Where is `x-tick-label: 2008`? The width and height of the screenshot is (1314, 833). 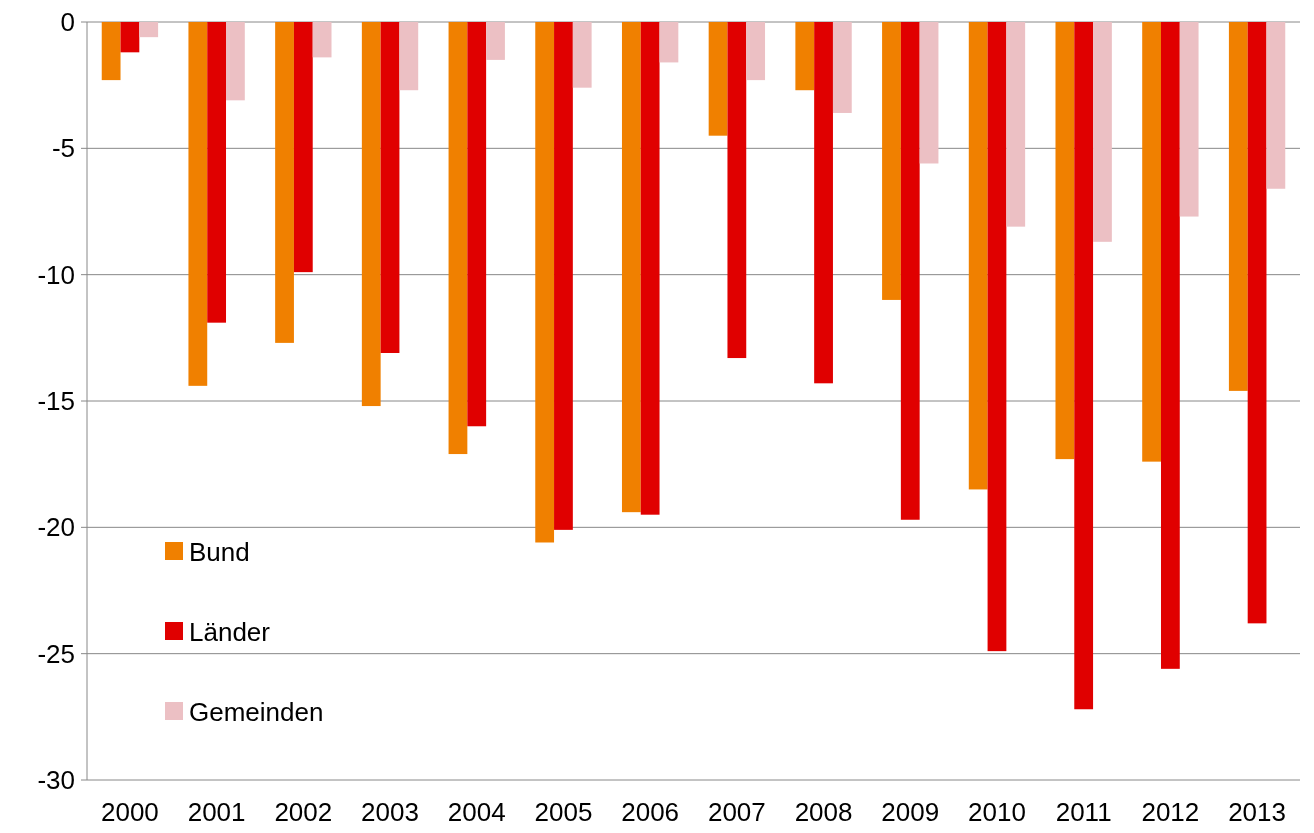 x-tick-label: 2008 is located at coordinates (823, 812).